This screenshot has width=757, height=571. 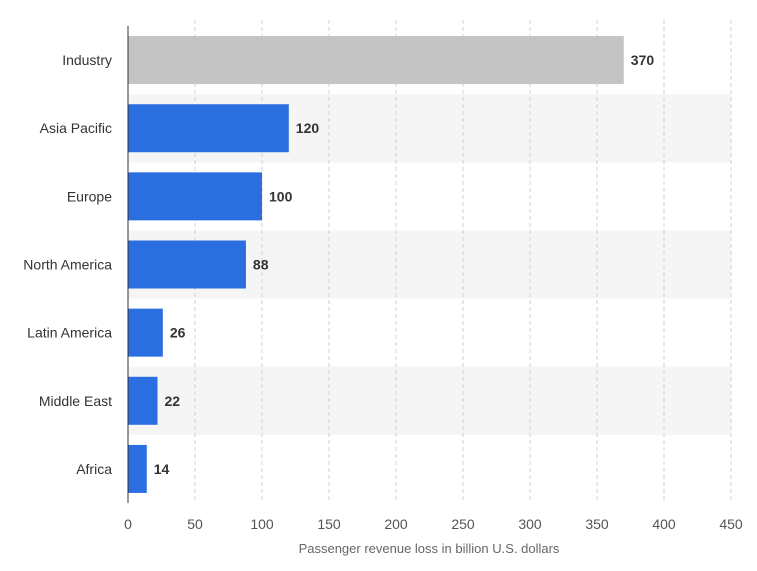 What do you see at coordinates (597, 524) in the screenshot?
I see `x-tick-label: 350` at bounding box center [597, 524].